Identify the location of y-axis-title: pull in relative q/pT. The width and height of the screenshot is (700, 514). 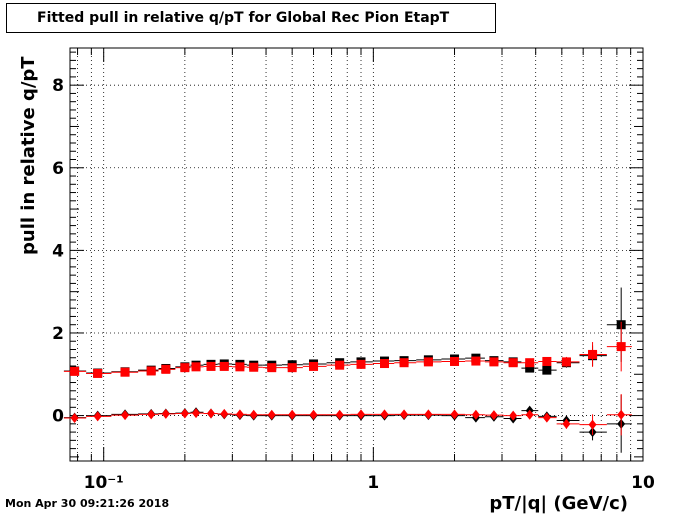
(28, 155).